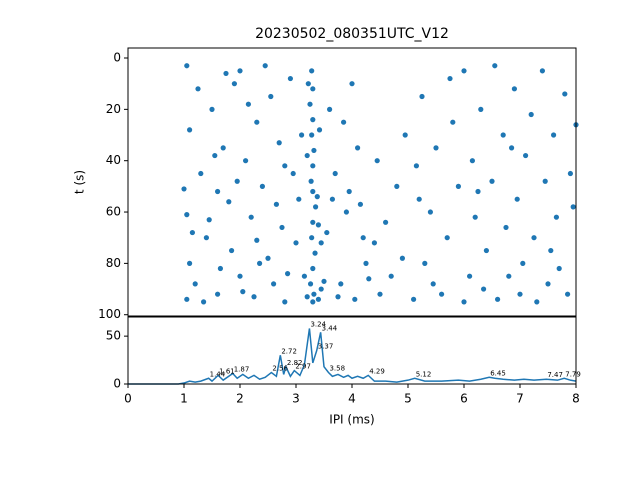  I want to click on x-tick-label: 8, so click(576, 399).